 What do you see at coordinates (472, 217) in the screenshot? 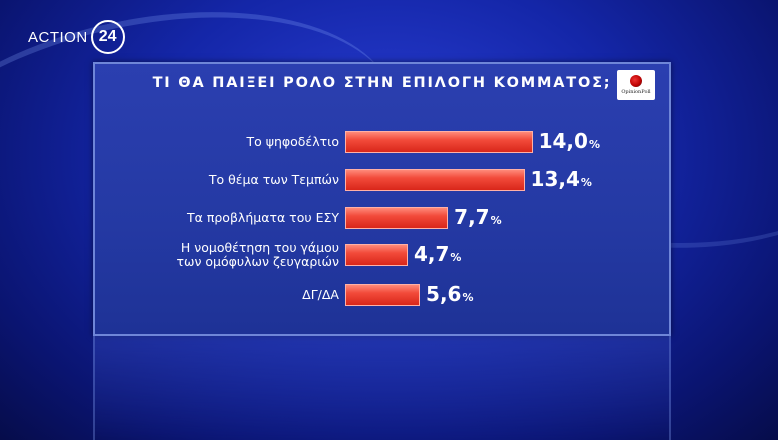
I see `bar-value-number: 7,7` at bounding box center [472, 217].